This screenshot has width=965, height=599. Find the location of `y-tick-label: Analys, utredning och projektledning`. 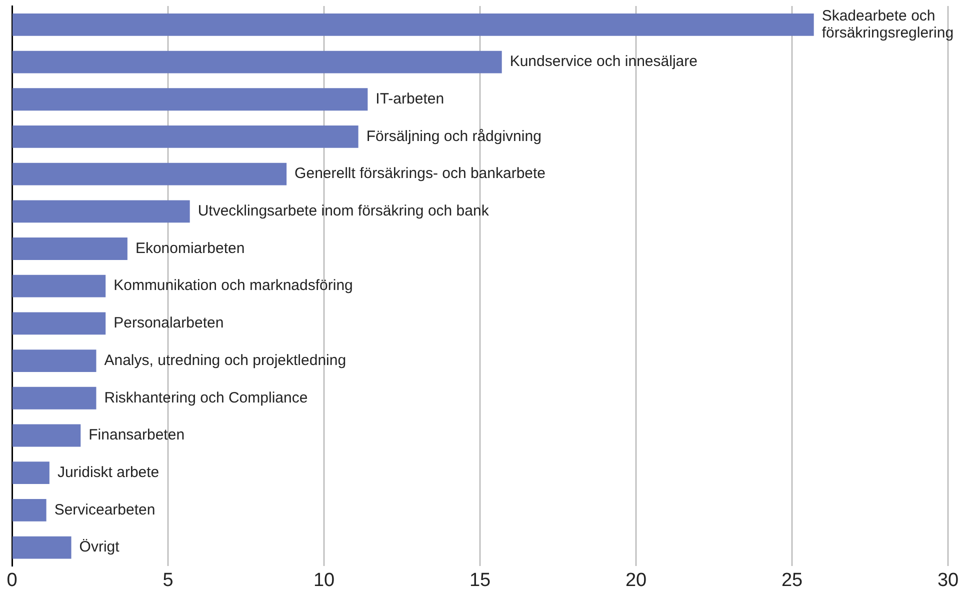

y-tick-label: Analys, utredning och projektledning is located at coordinates (225, 360).